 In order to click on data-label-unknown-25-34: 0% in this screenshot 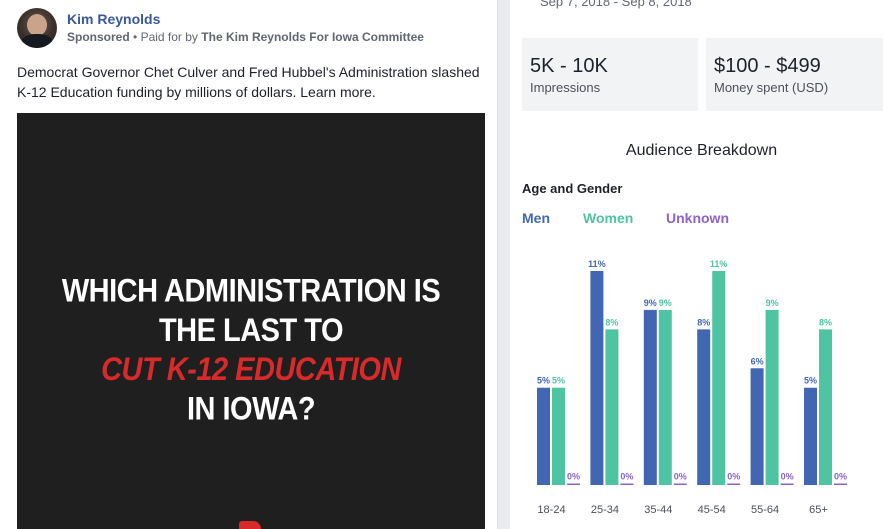, I will do `click(626, 477)`.